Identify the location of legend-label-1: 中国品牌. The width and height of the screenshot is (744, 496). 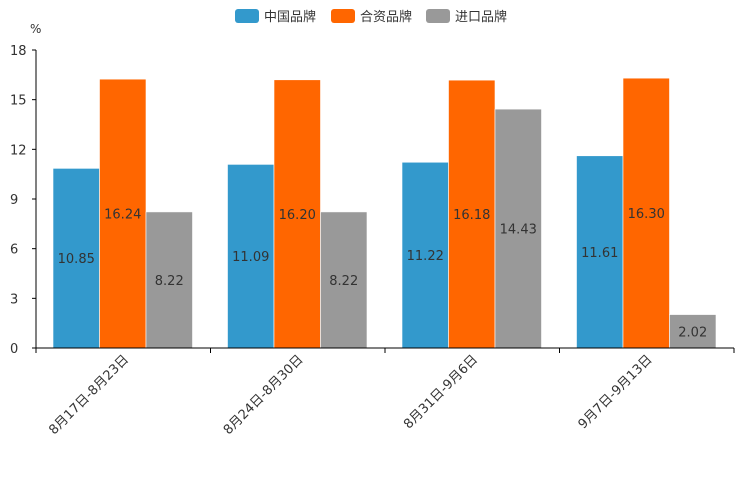
(290, 17).